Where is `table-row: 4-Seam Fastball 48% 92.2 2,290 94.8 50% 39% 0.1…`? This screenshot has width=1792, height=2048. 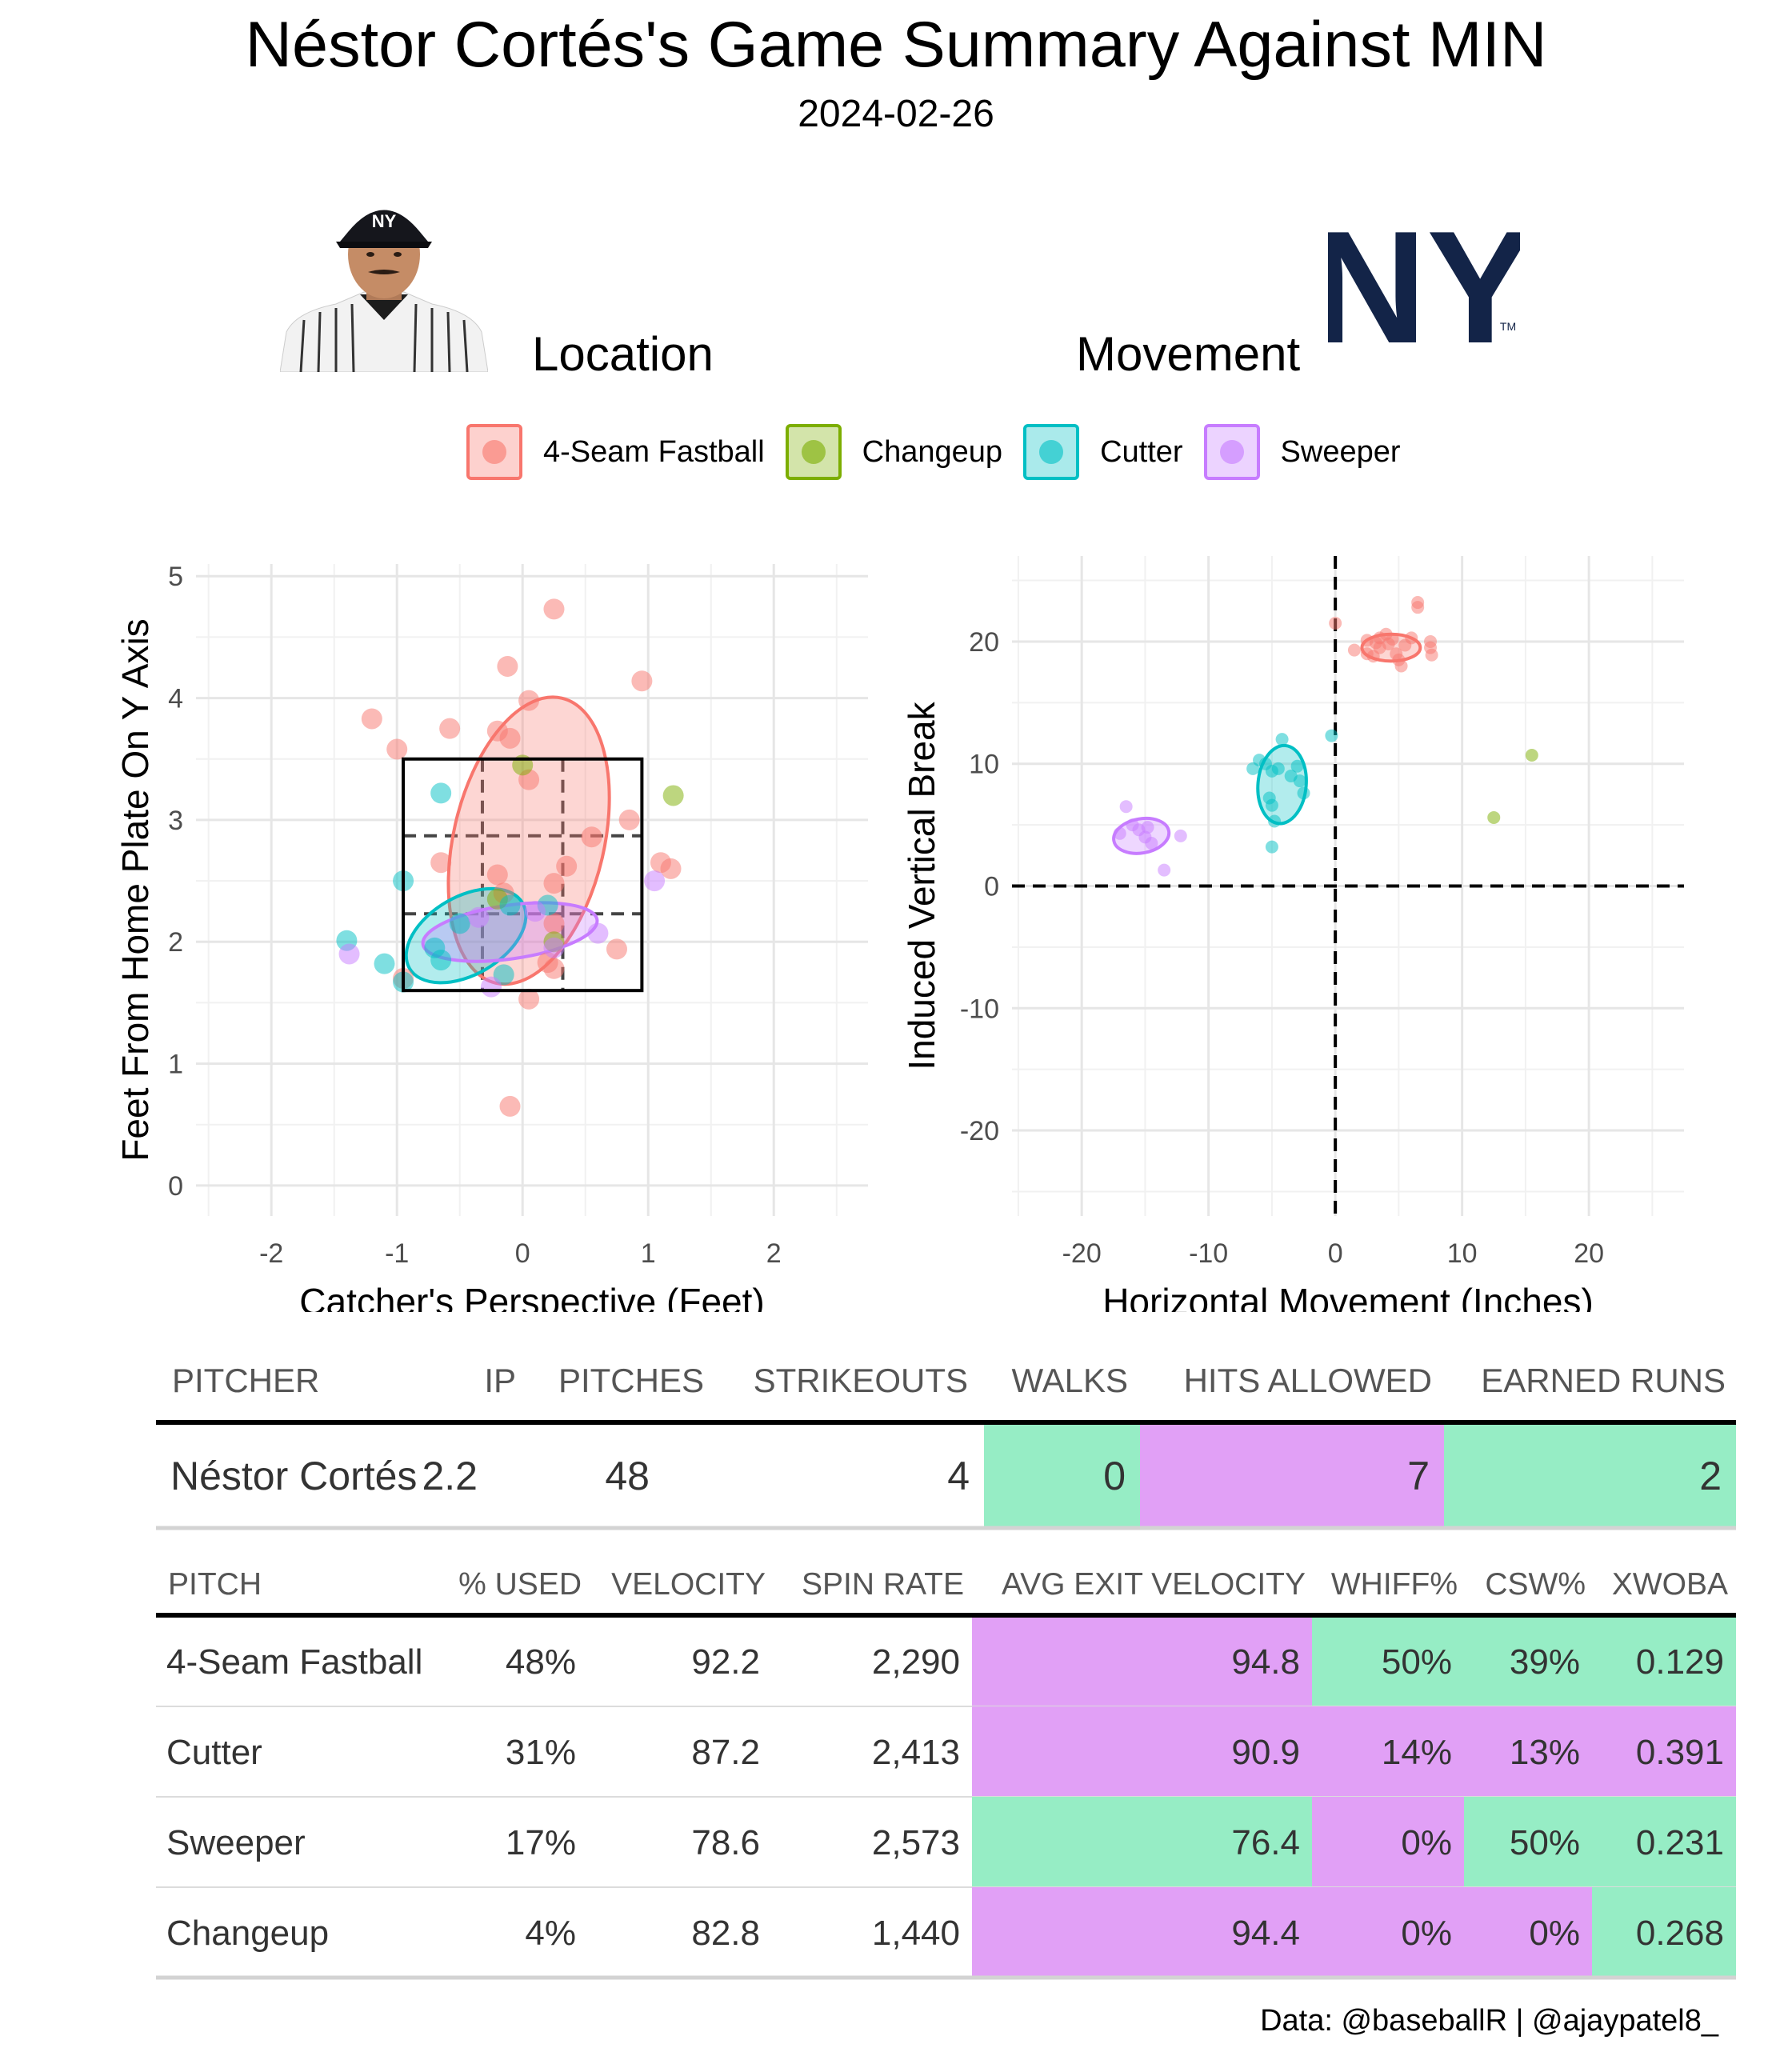 table-row: 4-Seam Fastball 48% 92.2 2,290 94.8 50% 39% 0.1… is located at coordinates (946, 1661).